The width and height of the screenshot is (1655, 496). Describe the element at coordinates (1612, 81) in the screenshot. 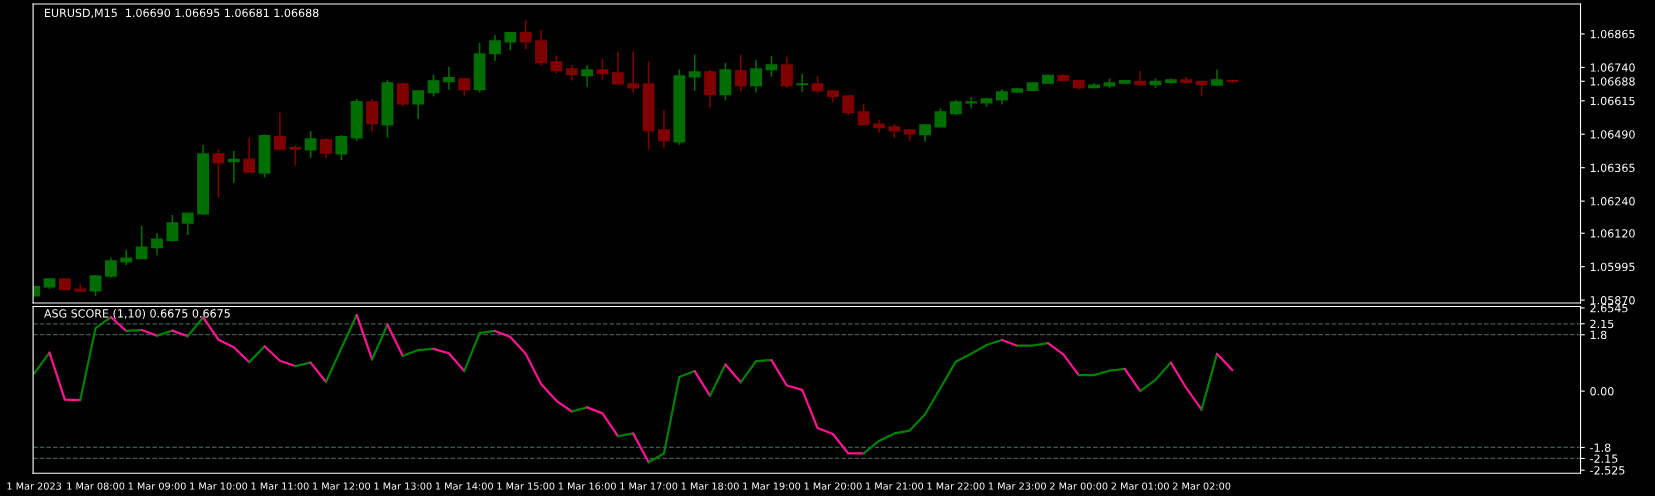

I see `y-tick-label: 1.06688` at that location.